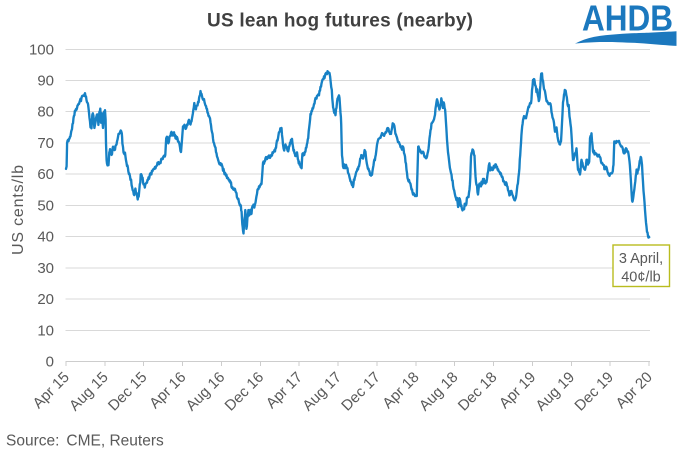 The height and width of the screenshot is (454, 680). What do you see at coordinates (41, 49) in the screenshot?
I see `svg-text: 100` at bounding box center [41, 49].